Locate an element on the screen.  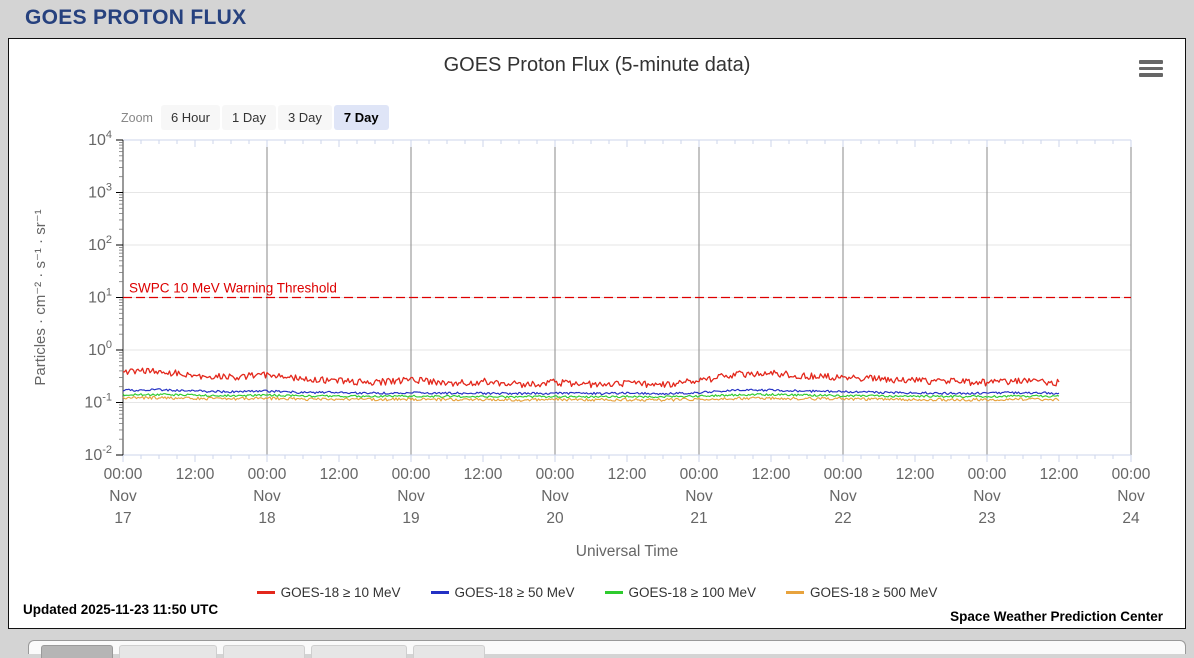
zoom-button-3-day: 3 Day is located at coordinates (304, 117).